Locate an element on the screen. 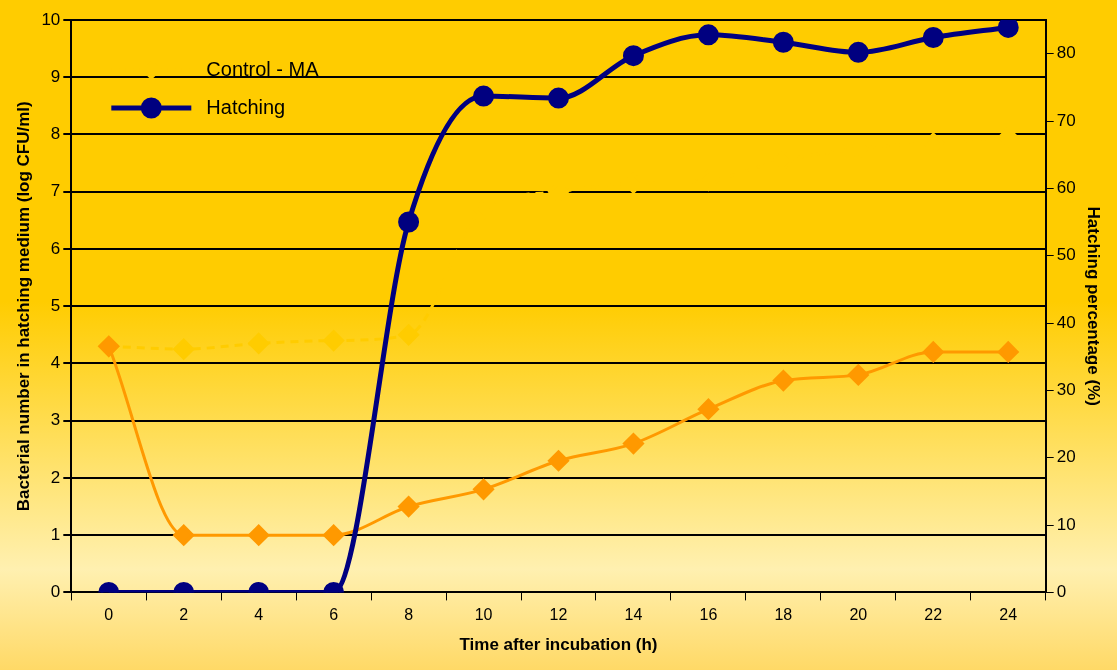 The width and height of the screenshot is (1117, 670). y-tick-label: 2 is located at coordinates (55, 477).